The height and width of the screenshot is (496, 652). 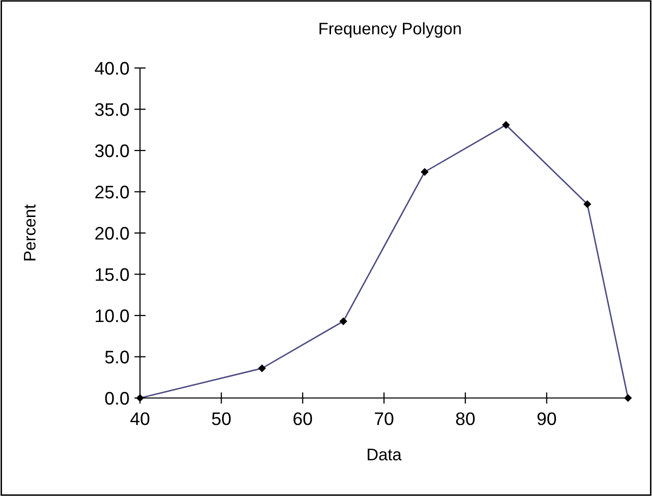 What do you see at coordinates (117, 398) in the screenshot?
I see `y-tick-label: 0.0` at bounding box center [117, 398].